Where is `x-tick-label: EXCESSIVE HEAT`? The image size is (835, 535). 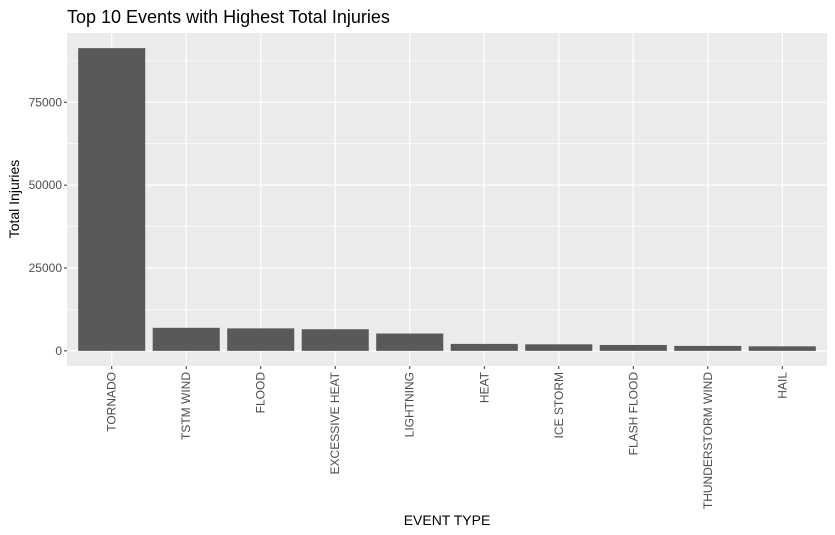
x-tick-label: EXCESSIVE HEAT is located at coordinates (335, 422).